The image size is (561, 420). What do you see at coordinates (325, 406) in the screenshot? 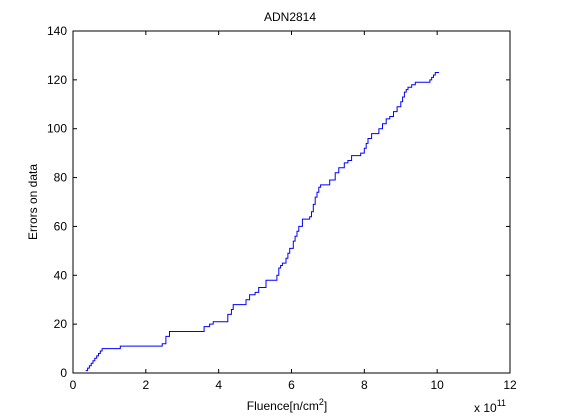
I see `x-axis-label-end: ]` at bounding box center [325, 406].